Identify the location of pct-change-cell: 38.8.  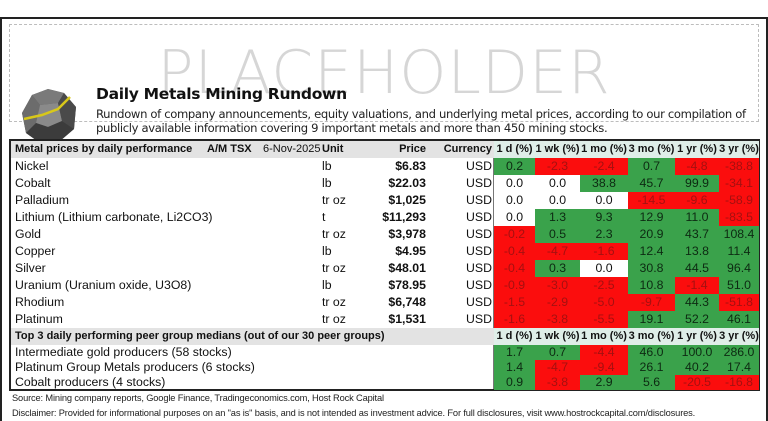
(604, 183).